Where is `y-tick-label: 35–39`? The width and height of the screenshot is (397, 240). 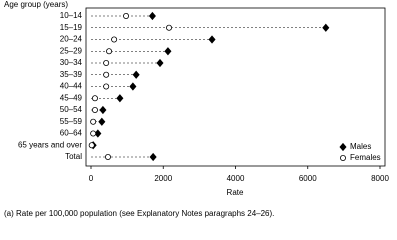 y-tick-label: 35–39 is located at coordinates (71, 74).